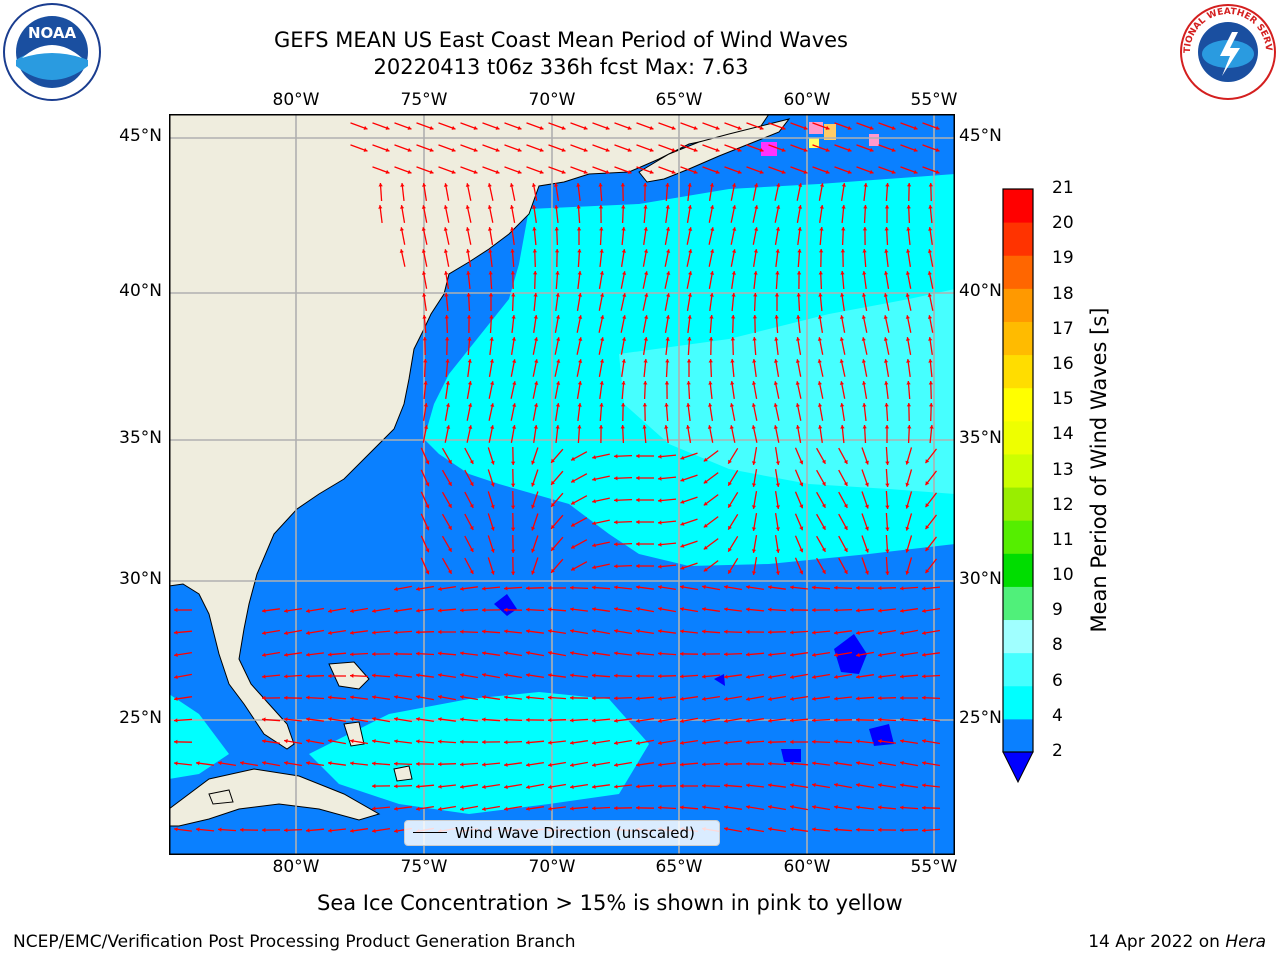  Describe the element at coordinates (1063, 258) in the screenshot. I see `colorbar-tick-label: 19` at that location.